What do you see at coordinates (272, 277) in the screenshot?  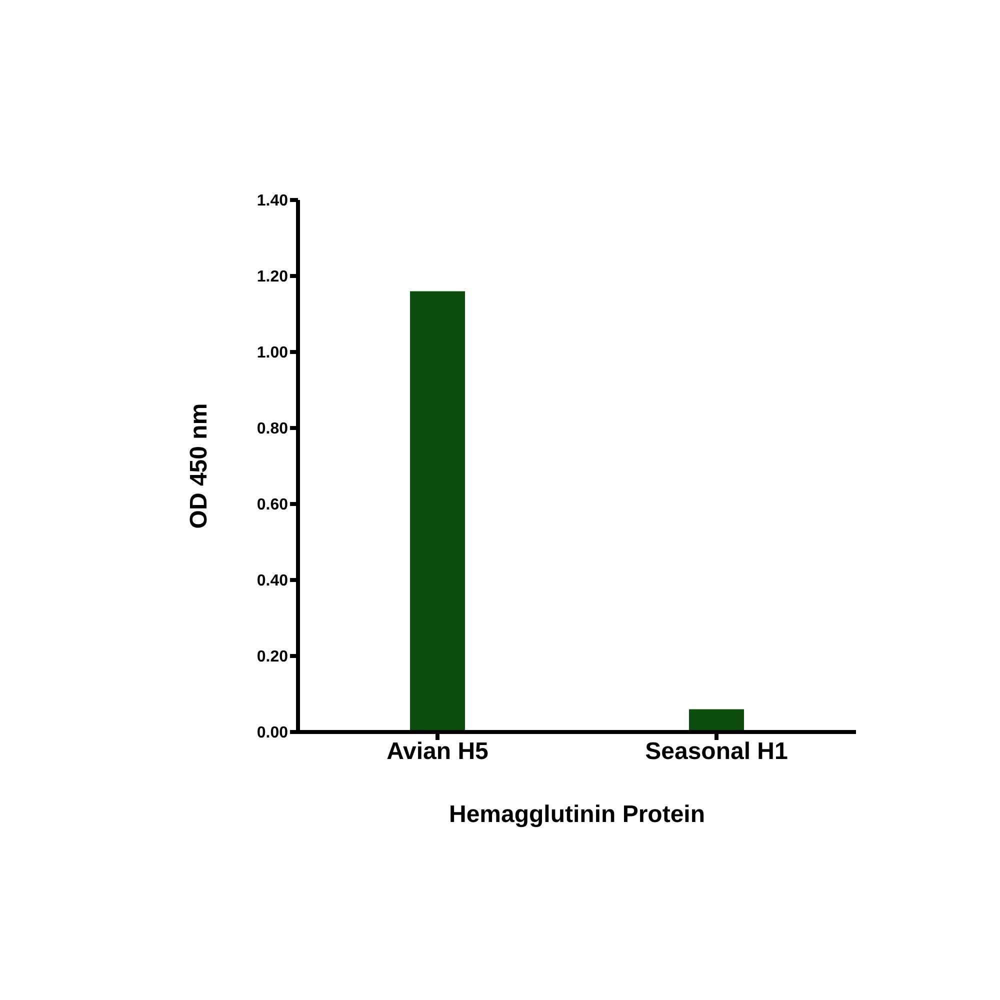 I see `y-tick-label: 1.20` at bounding box center [272, 277].